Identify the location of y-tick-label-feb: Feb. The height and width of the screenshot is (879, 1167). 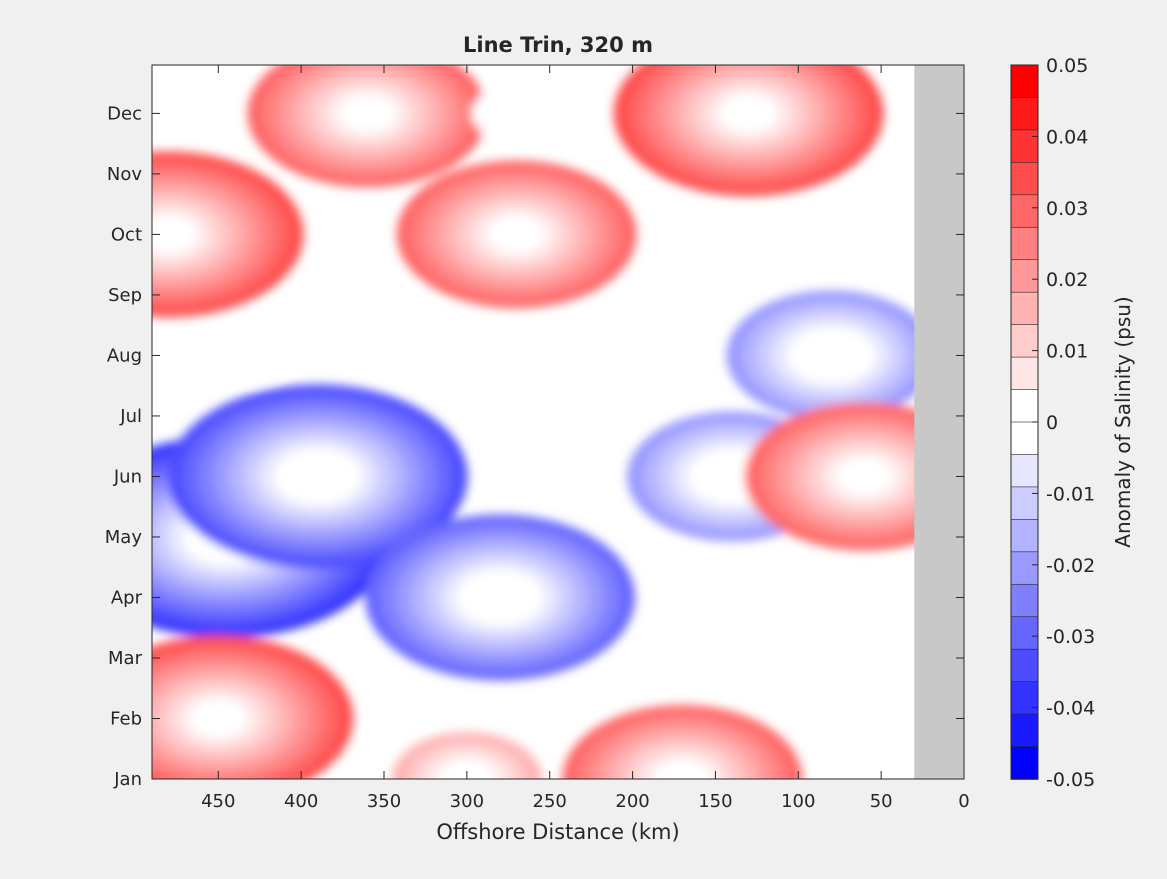
(126, 718).